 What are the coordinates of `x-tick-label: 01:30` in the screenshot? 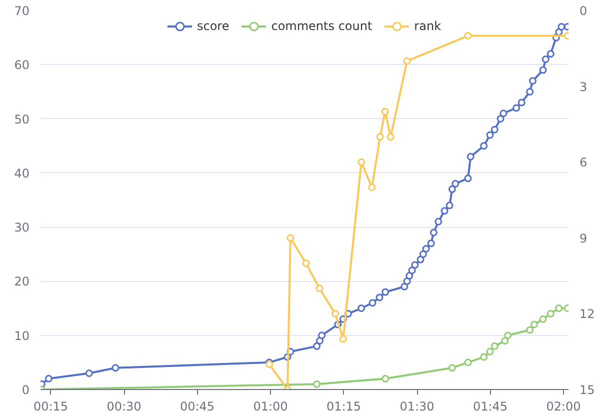 It's located at (417, 407).